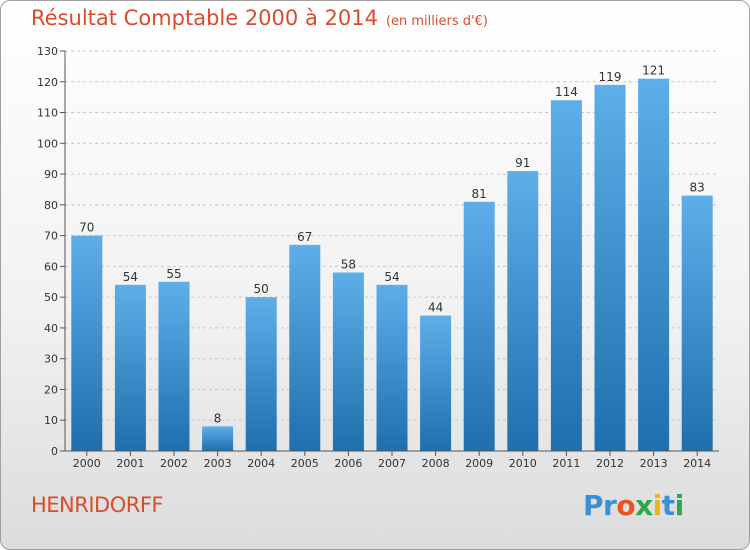 This screenshot has width=750, height=550. Describe the element at coordinates (174, 366) in the screenshot. I see `bar-2002` at that location.